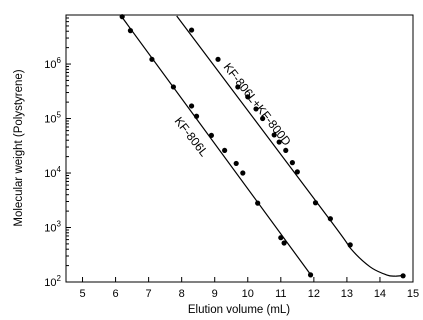  I want to click on y-axis: 10² 10³ 10⁴ 10⁵ 10⁶, so click(57, 153).